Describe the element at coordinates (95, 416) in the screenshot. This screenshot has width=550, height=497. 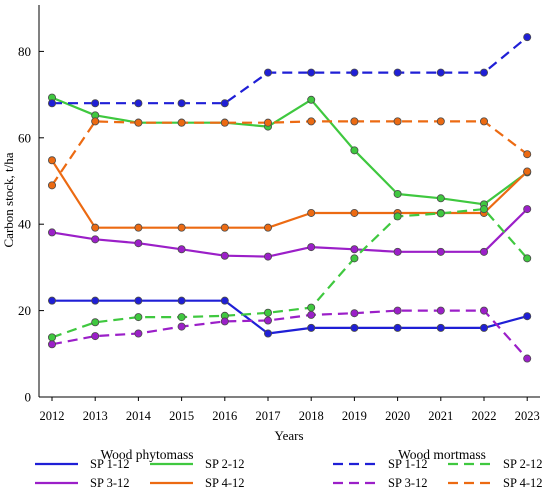
I see `x-tick-label: 2013` at that location.